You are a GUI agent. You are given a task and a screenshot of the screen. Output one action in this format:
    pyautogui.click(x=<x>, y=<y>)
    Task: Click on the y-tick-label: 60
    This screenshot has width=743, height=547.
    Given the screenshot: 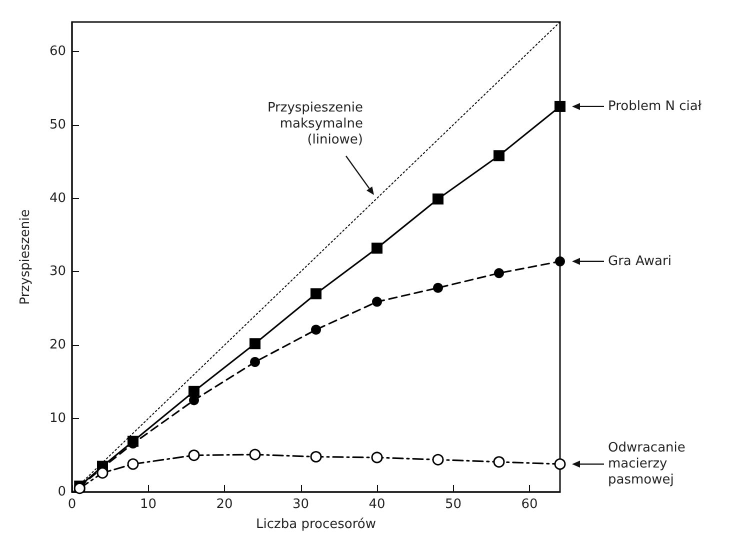 What is the action you would take?
    pyautogui.click(x=57, y=51)
    